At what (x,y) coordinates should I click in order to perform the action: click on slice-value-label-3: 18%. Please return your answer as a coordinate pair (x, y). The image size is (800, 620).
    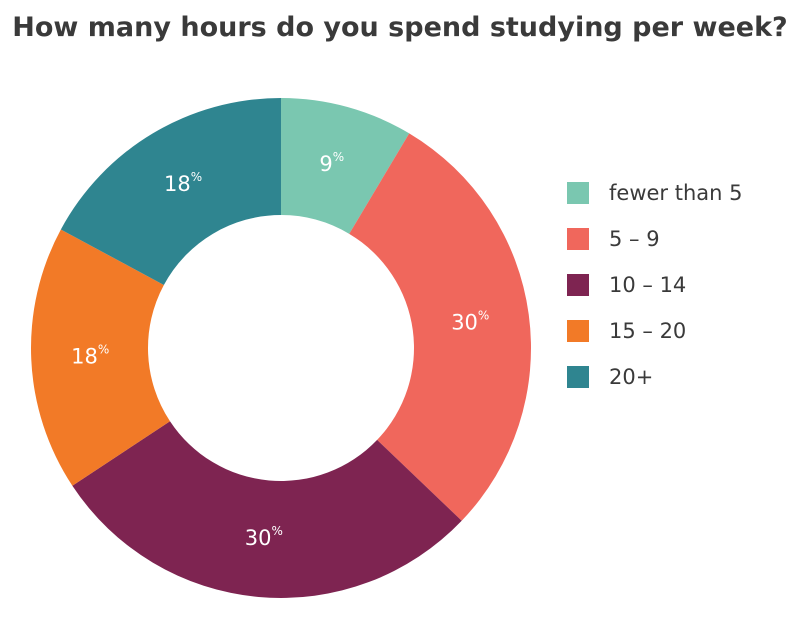
    Looking at the image, I should click on (90, 356).